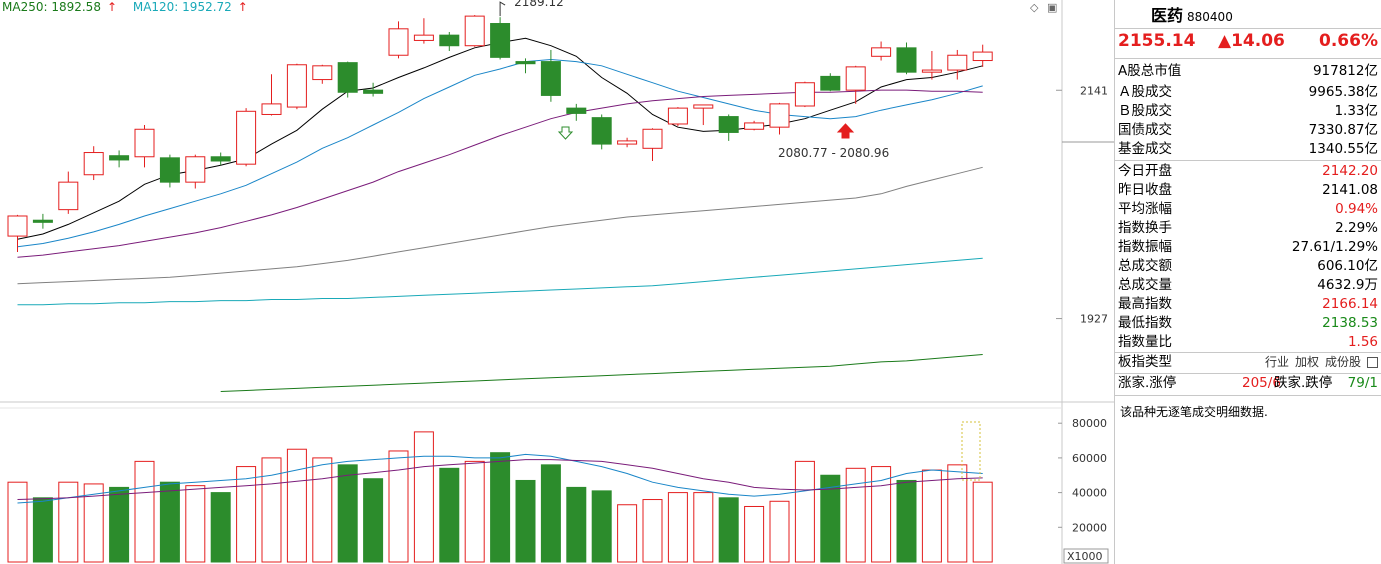 The image size is (1381, 564). I want to click on stat-value: 2.29%, so click(1356, 228).